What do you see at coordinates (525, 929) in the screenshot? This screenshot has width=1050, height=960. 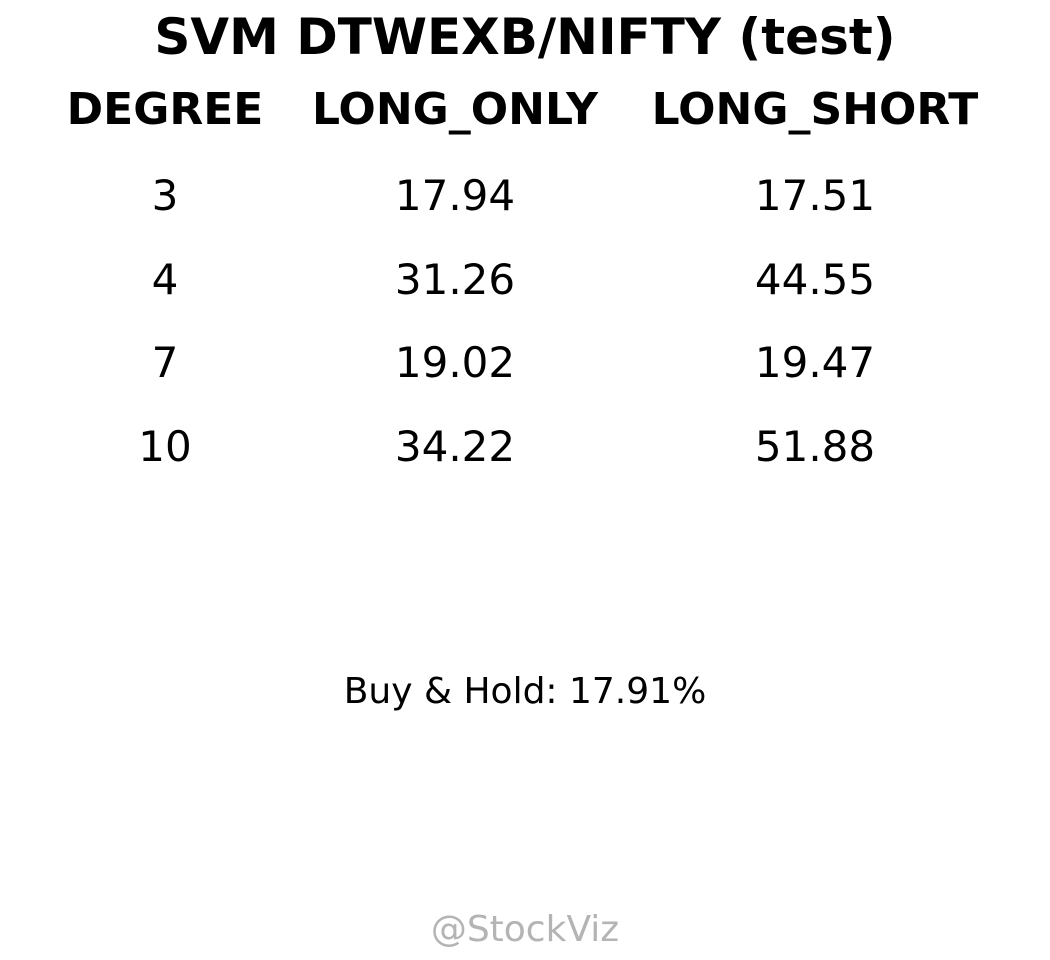 I see `watermark: @StockViz` at bounding box center [525, 929].